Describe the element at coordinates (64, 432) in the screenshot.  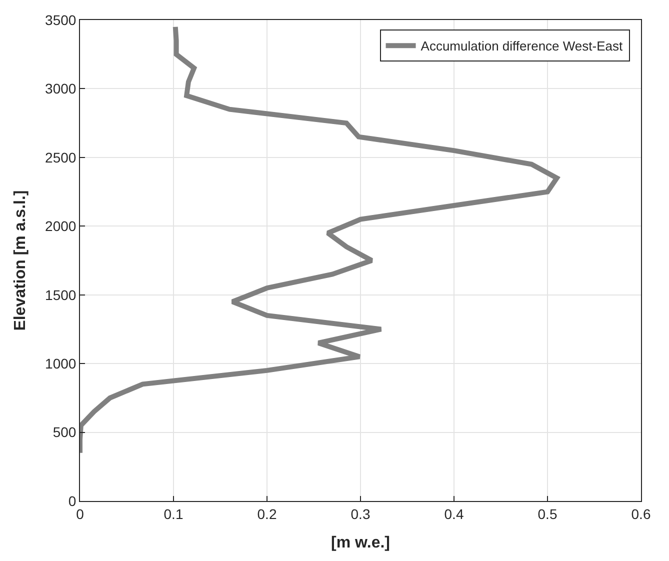
I see `y-tick-label: 500` at that location.